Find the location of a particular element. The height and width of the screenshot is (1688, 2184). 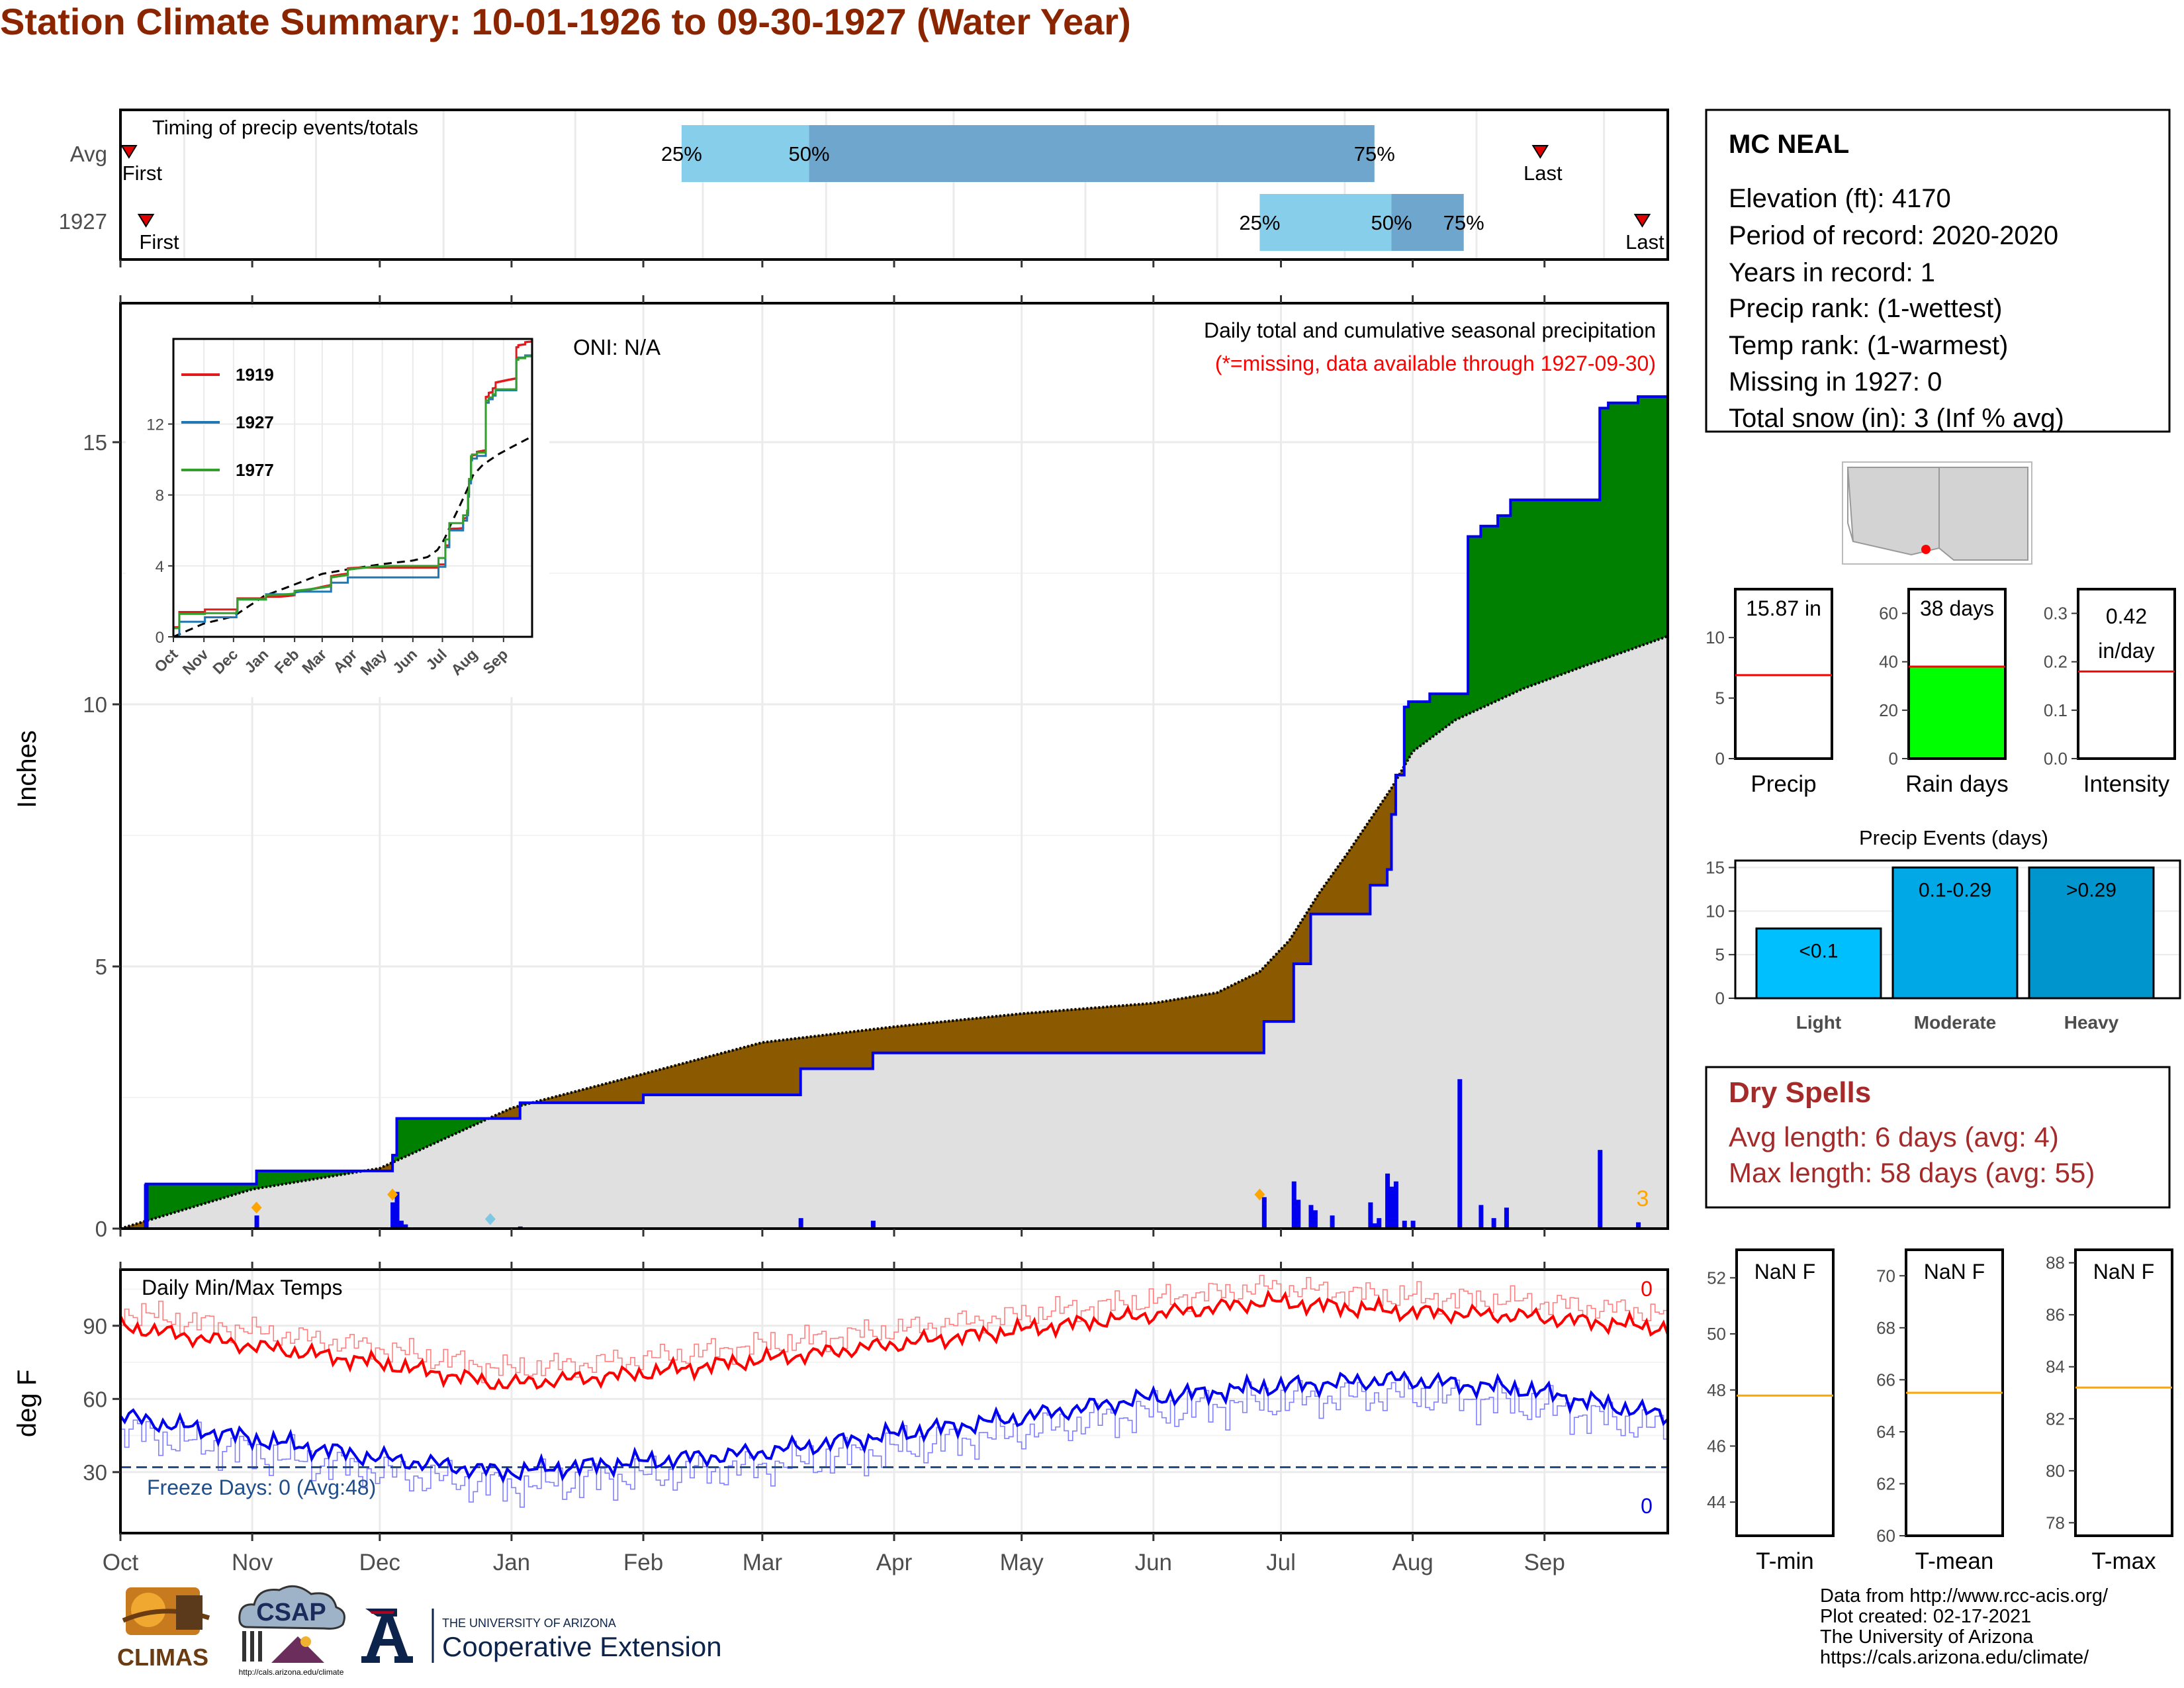

station-precip-rank: Precip rank: (1-wettest) is located at coordinates (1866, 308).